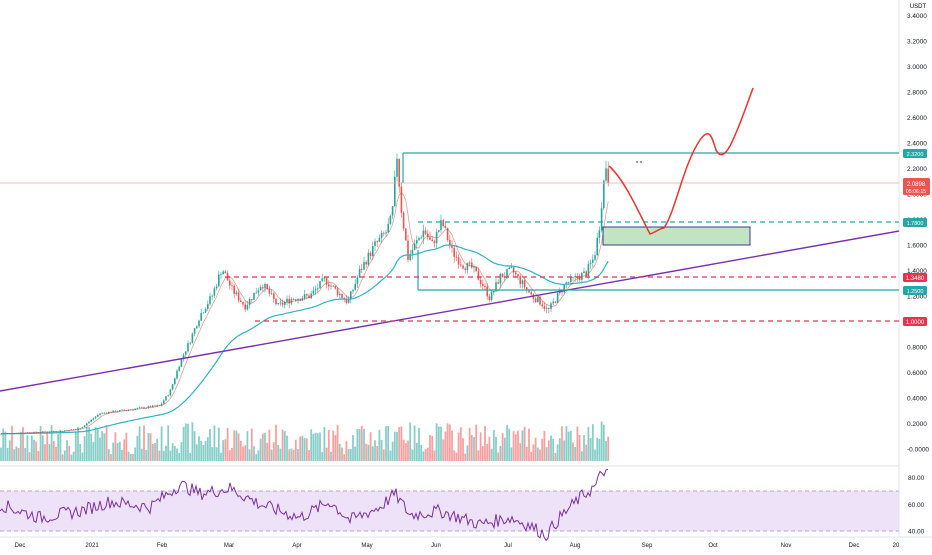 The height and width of the screenshot is (555, 932). What do you see at coordinates (916, 505) in the screenshot?
I see `rsi-axis: 80.00 60.00 40.00` at bounding box center [916, 505].